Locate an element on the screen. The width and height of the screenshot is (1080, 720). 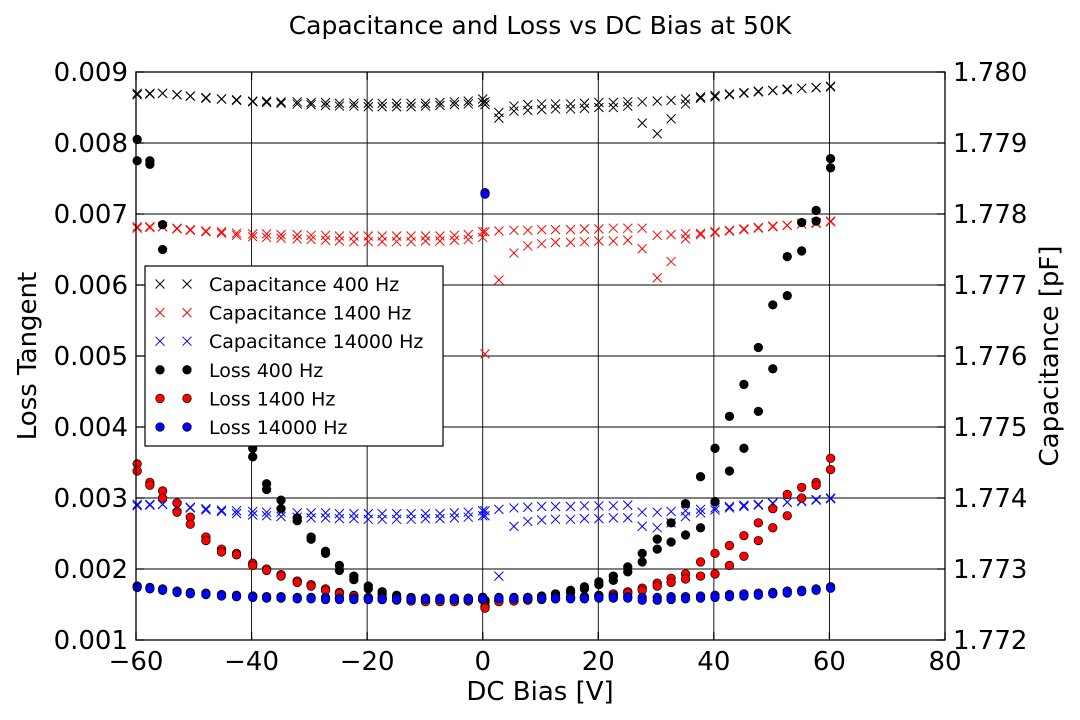
y-left-tick-label: 0.005 is located at coordinates (91, 357).